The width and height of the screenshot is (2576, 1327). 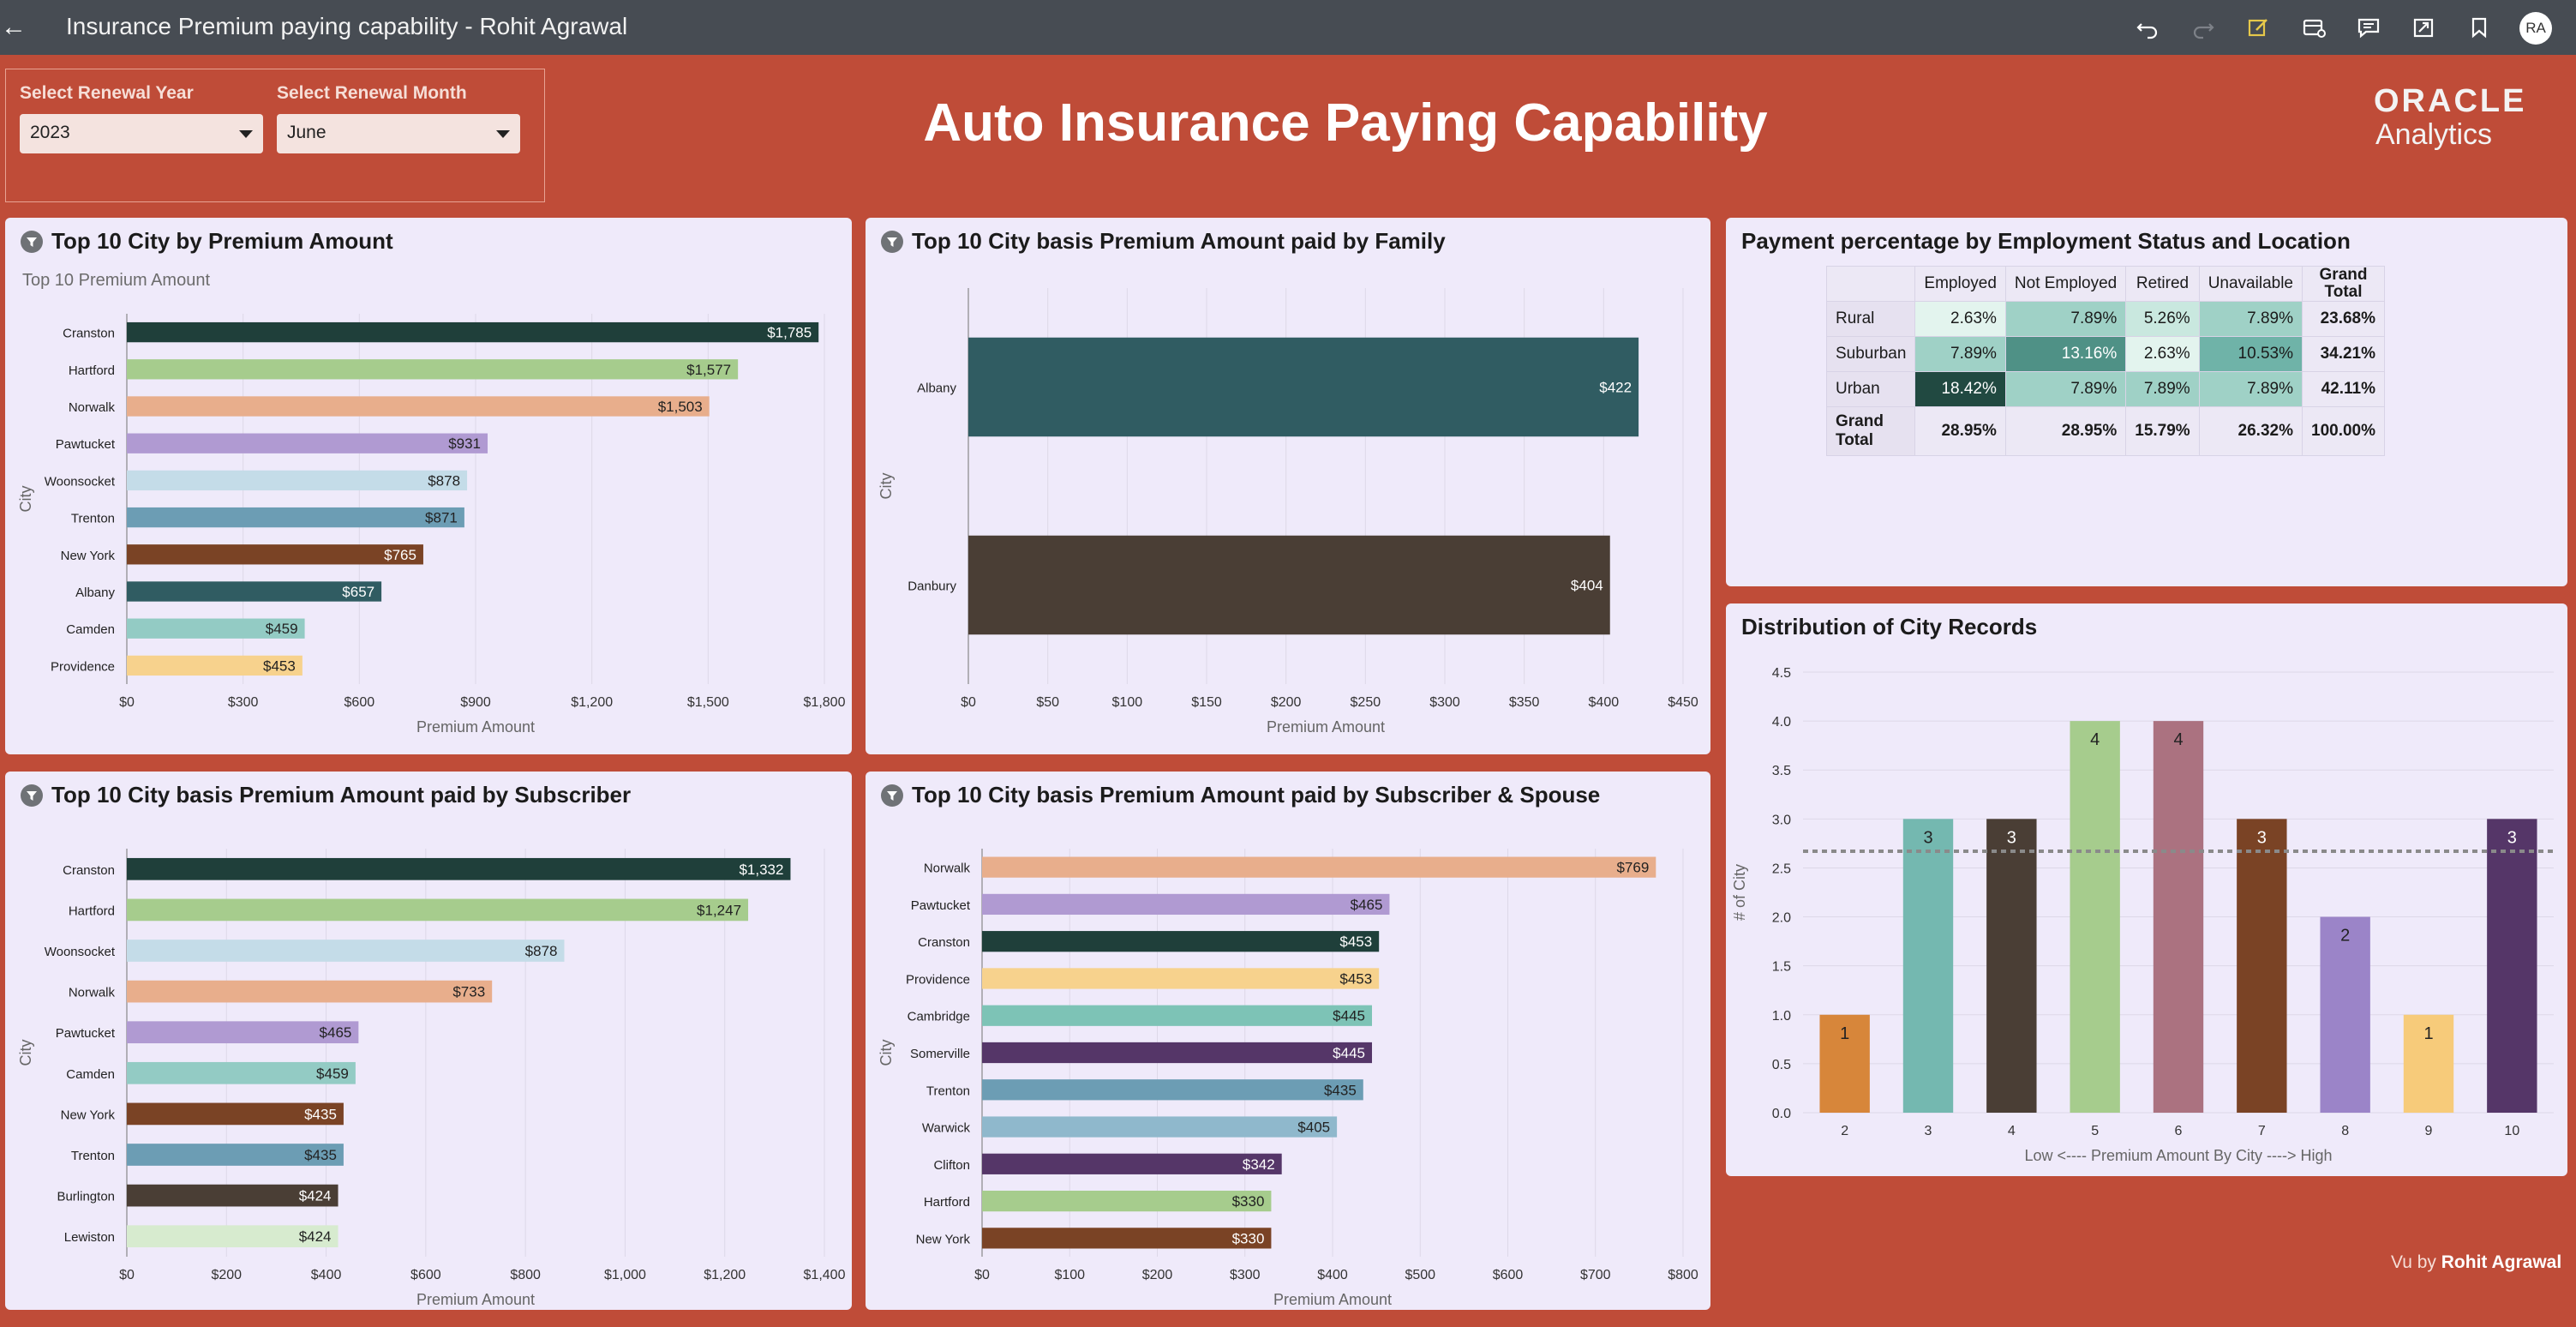 I want to click on x-tick-label: $500, so click(x=1420, y=1275).